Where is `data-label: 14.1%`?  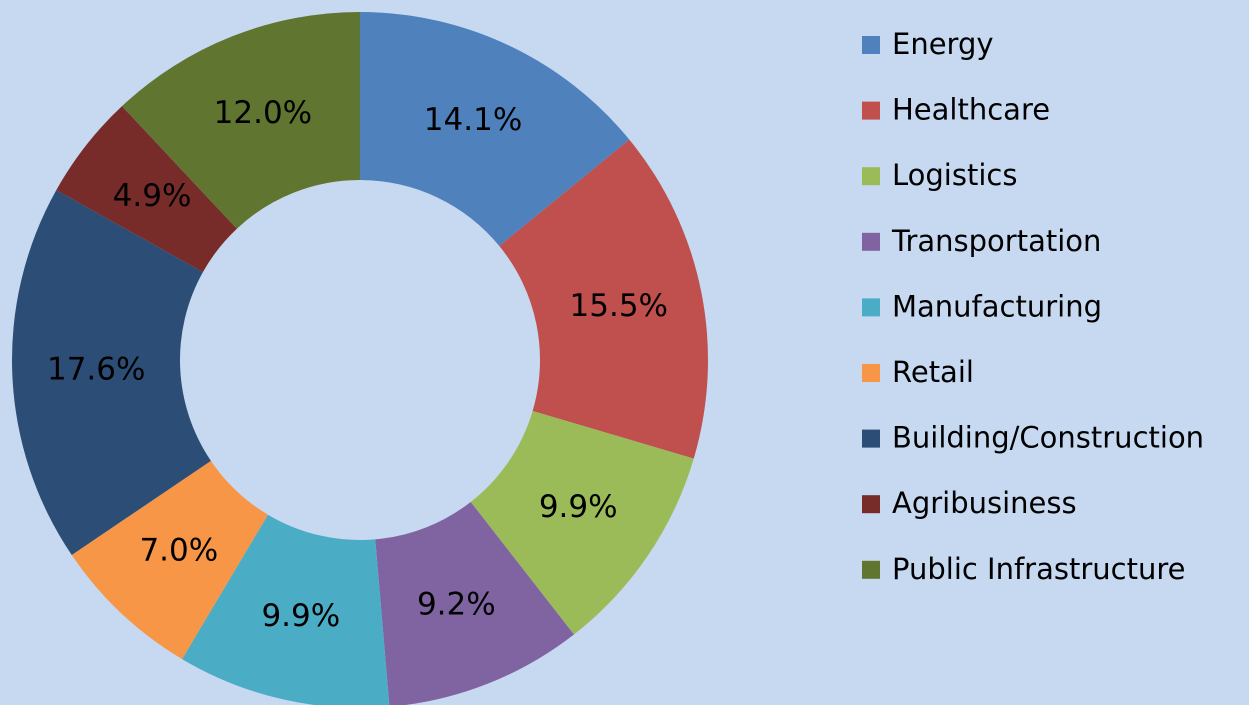
data-label: 14.1% is located at coordinates (473, 120).